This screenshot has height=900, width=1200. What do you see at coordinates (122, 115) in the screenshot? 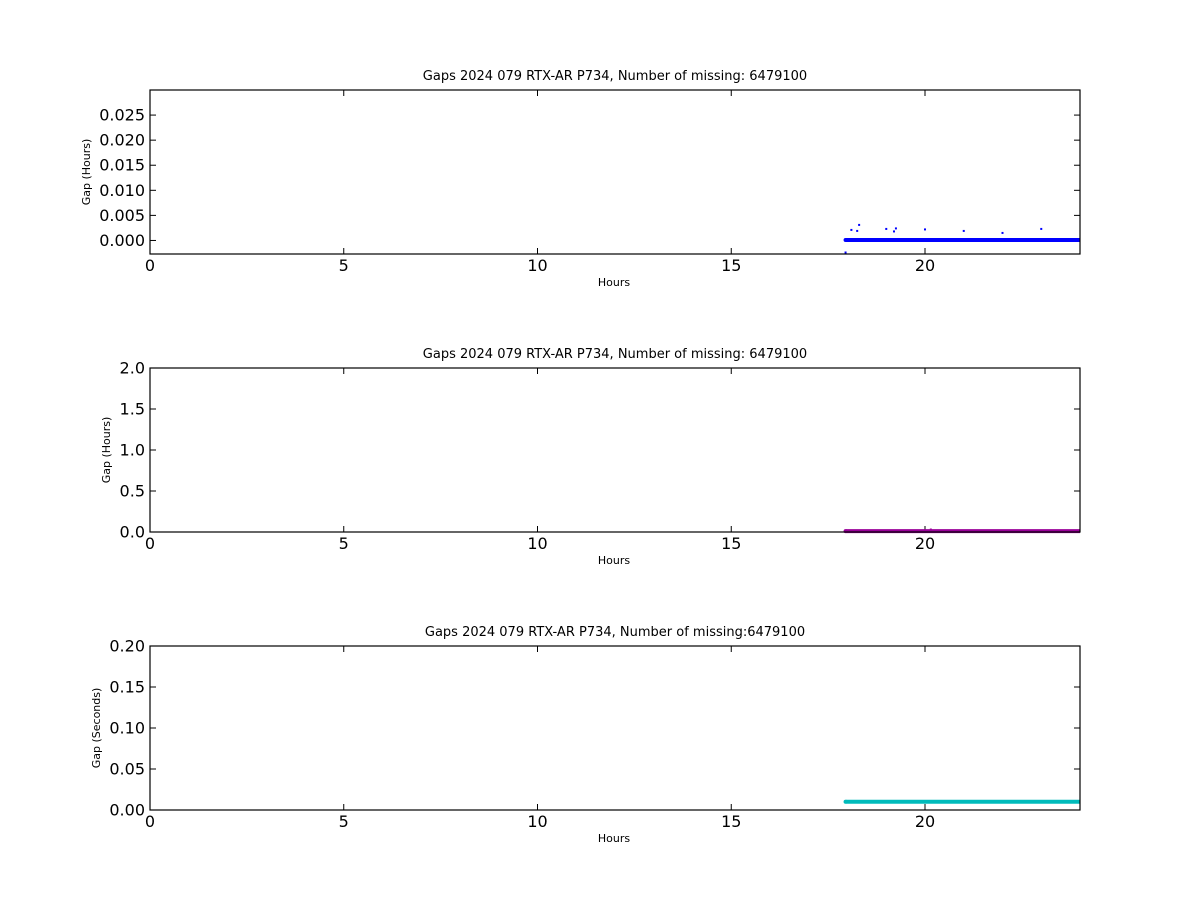
I see `y-tick-label: 0.025` at bounding box center [122, 115].